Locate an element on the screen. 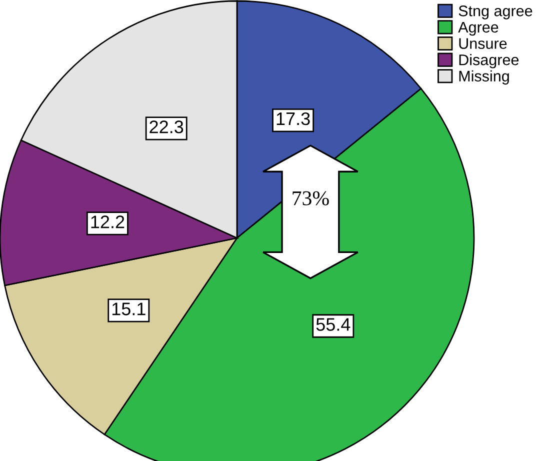 This screenshot has width=542, height=461. data-label: 55.4 is located at coordinates (333, 324).